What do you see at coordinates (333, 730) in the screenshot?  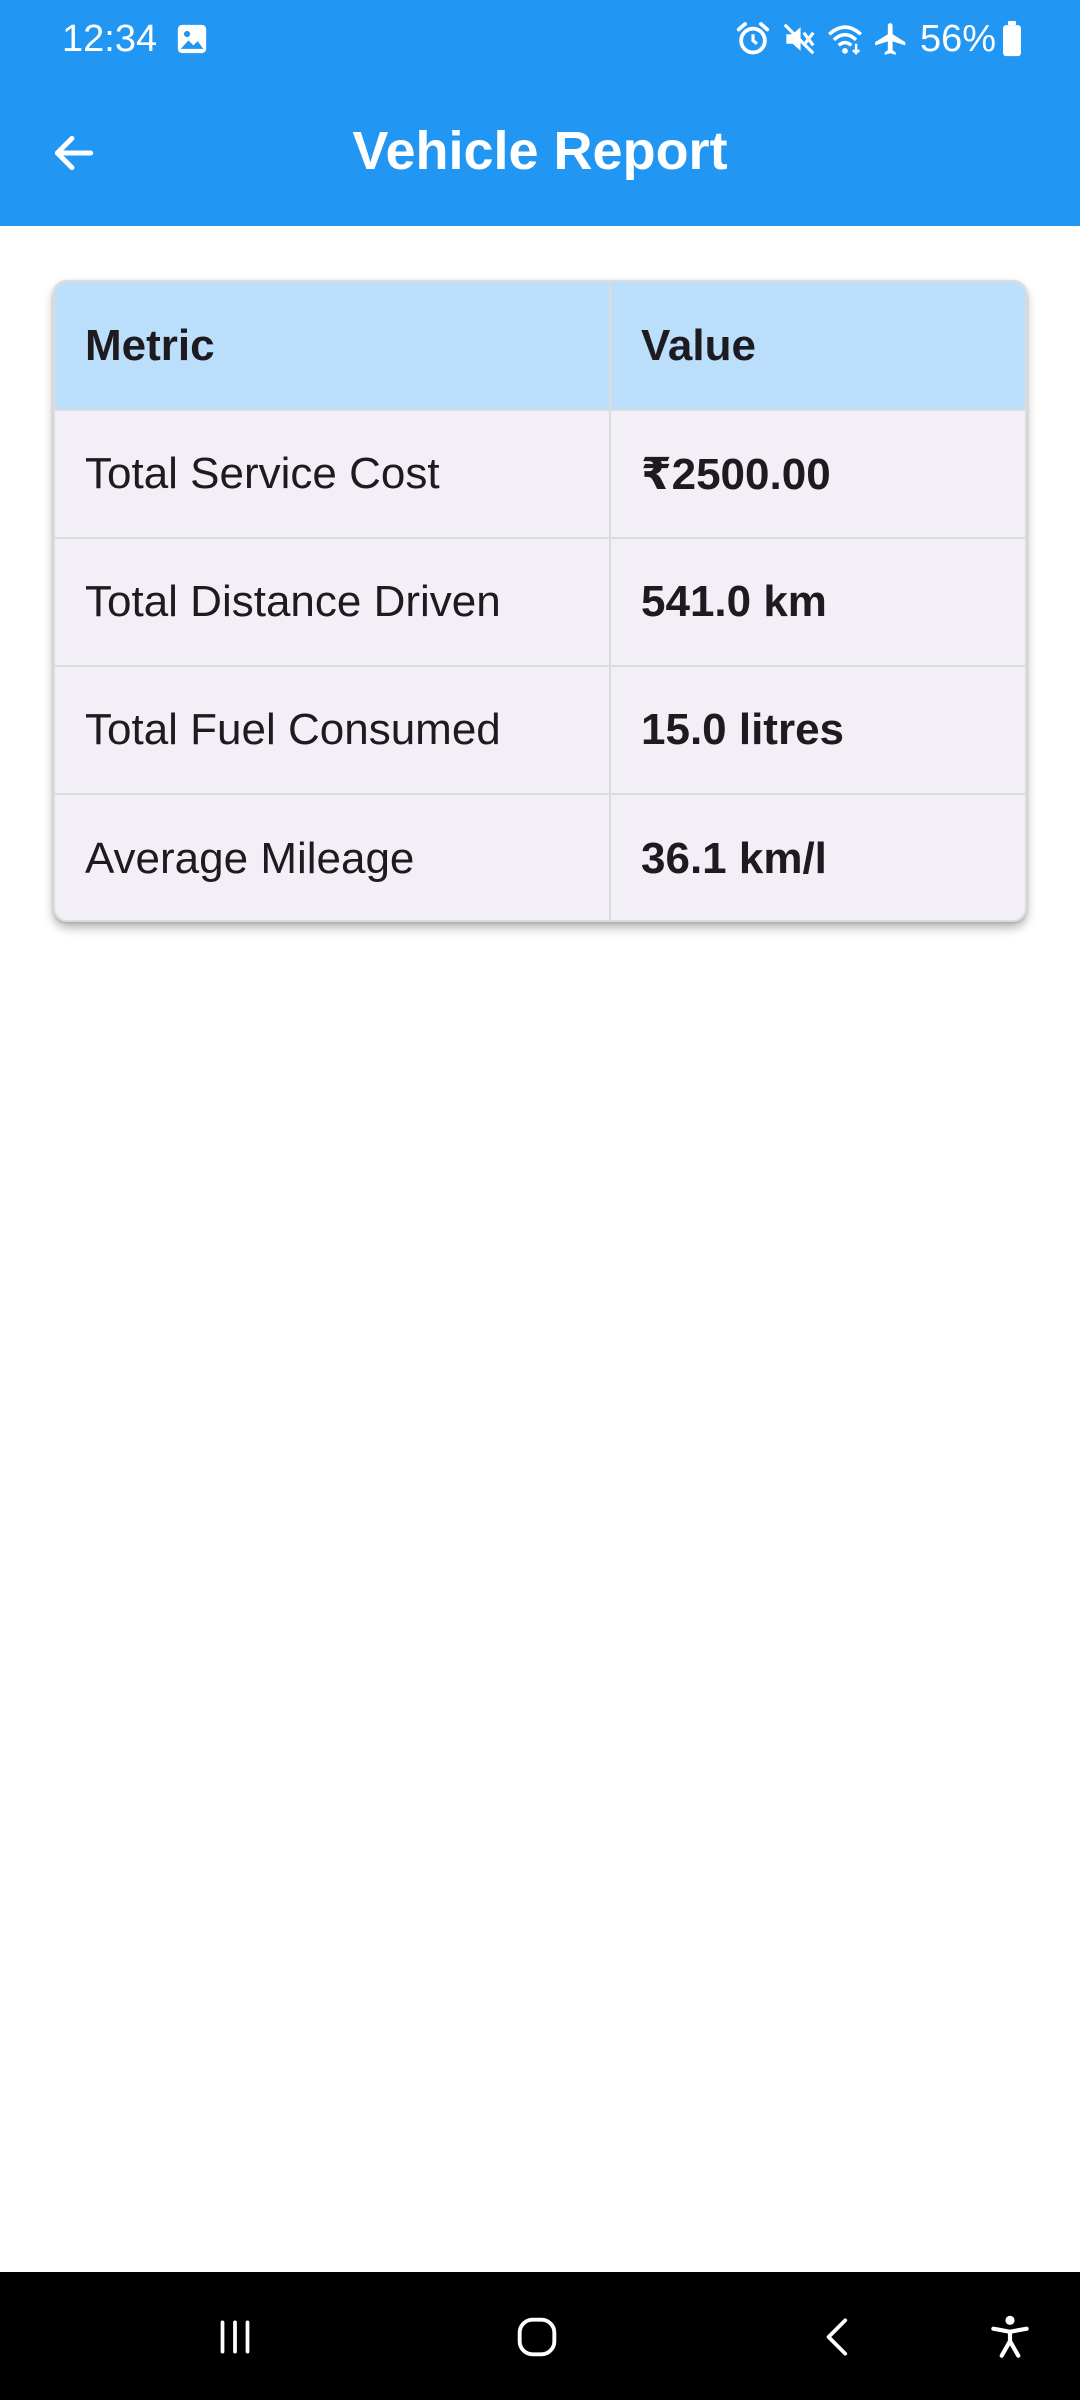 I see `metric-cell: Total Fuel Consumed` at bounding box center [333, 730].